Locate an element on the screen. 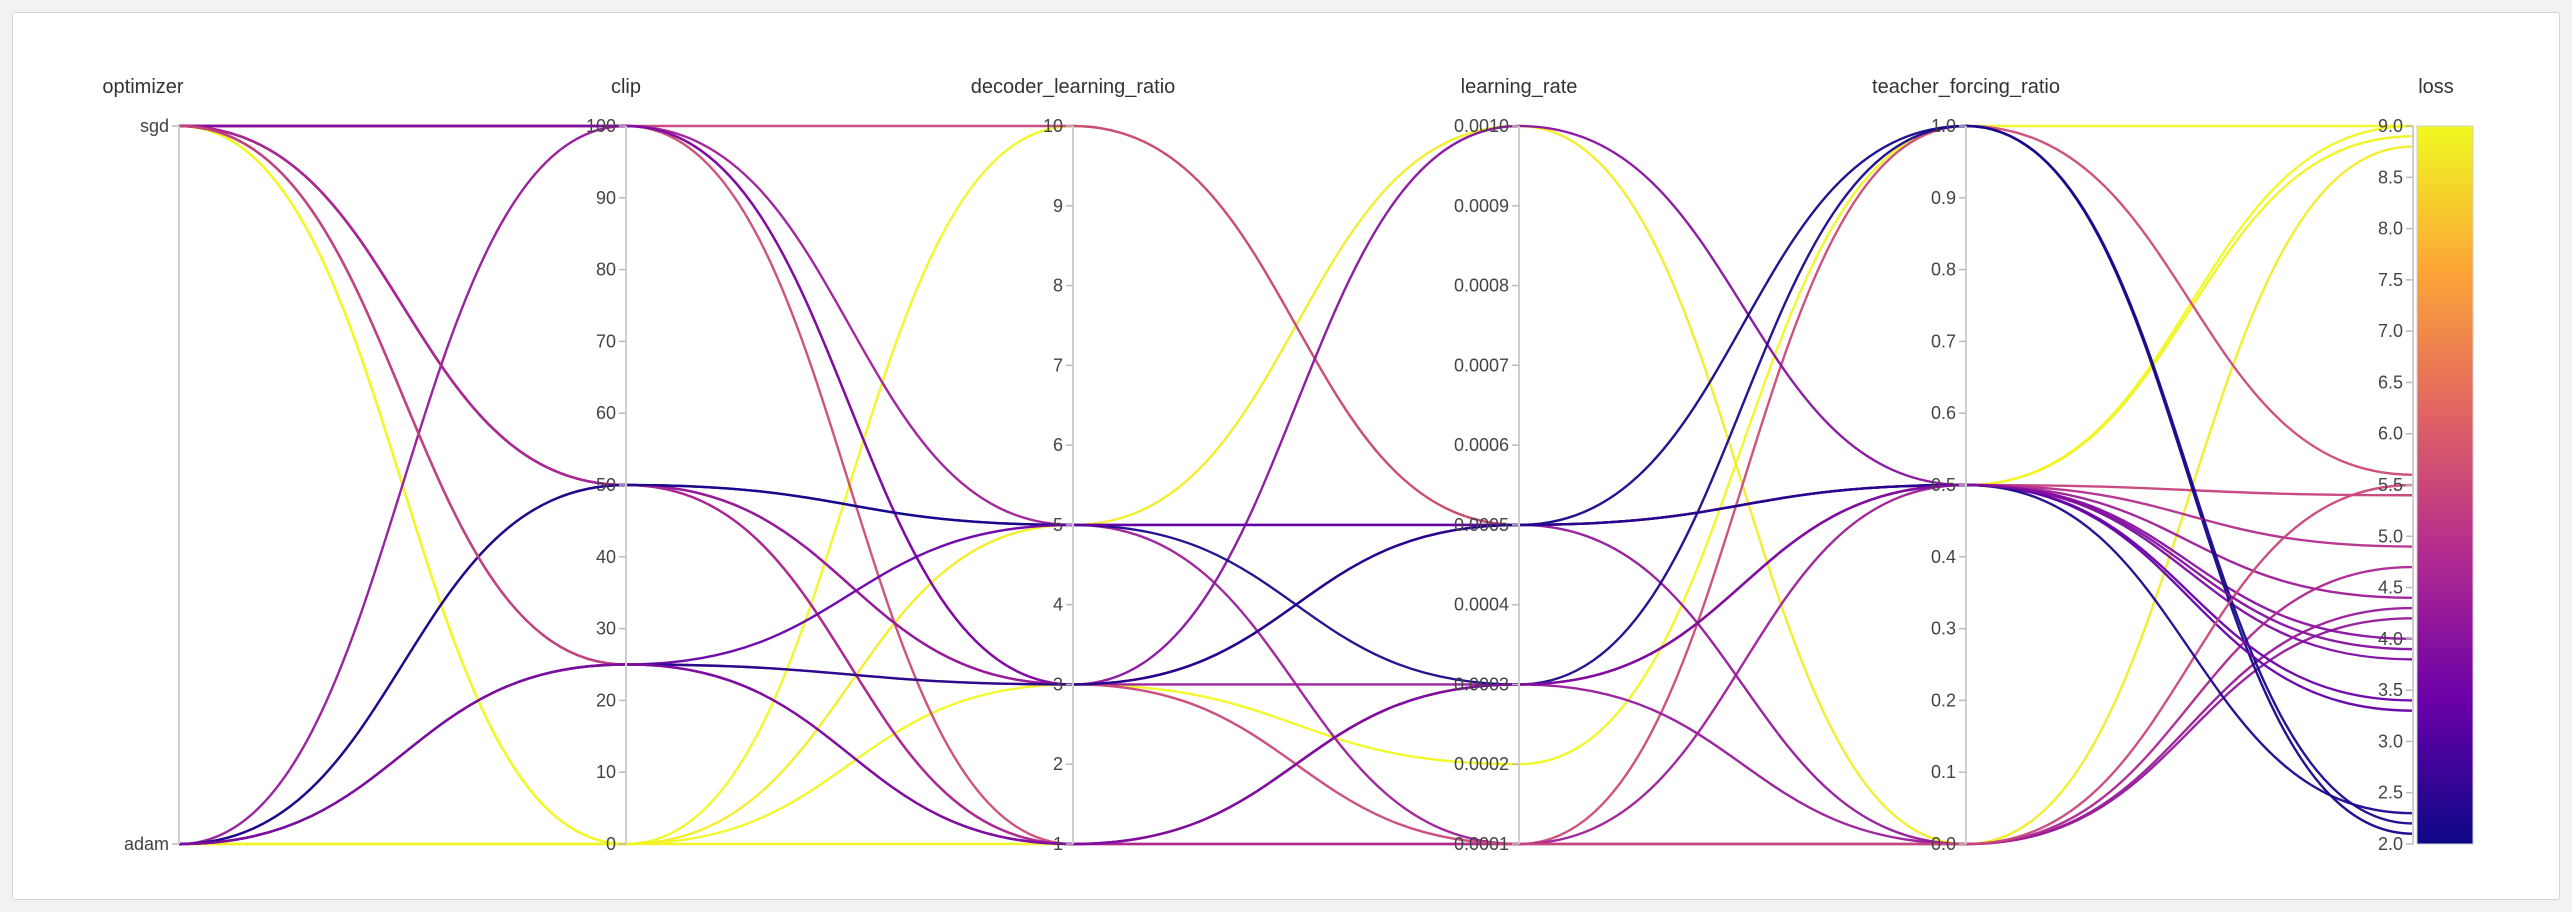 This screenshot has width=2572, height=912. tick-label-learning-rate: 0.0001 is located at coordinates (1481, 844).